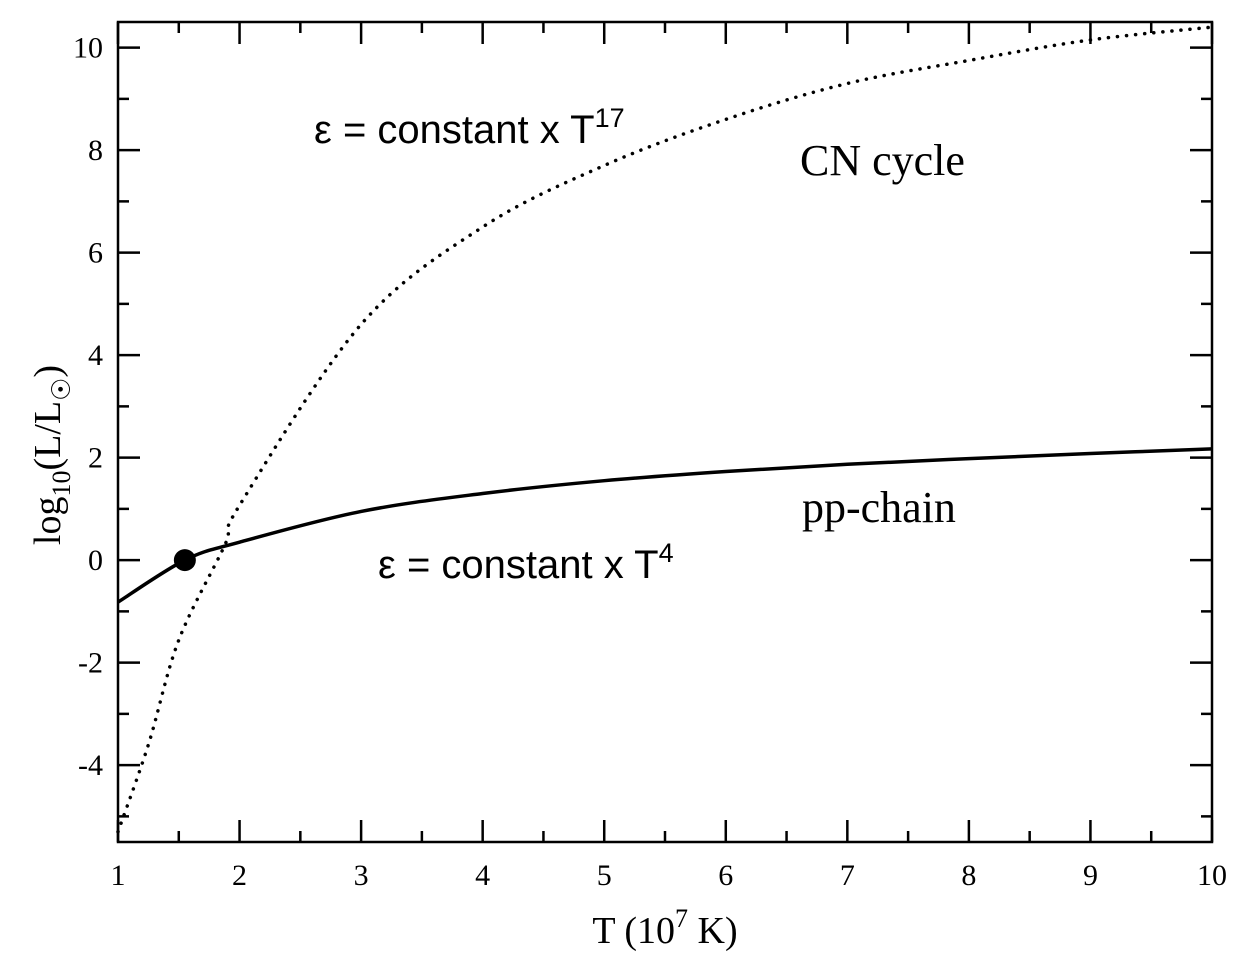 The image size is (1244, 966). I want to click on x-tick-label: 9, so click(1090, 875).